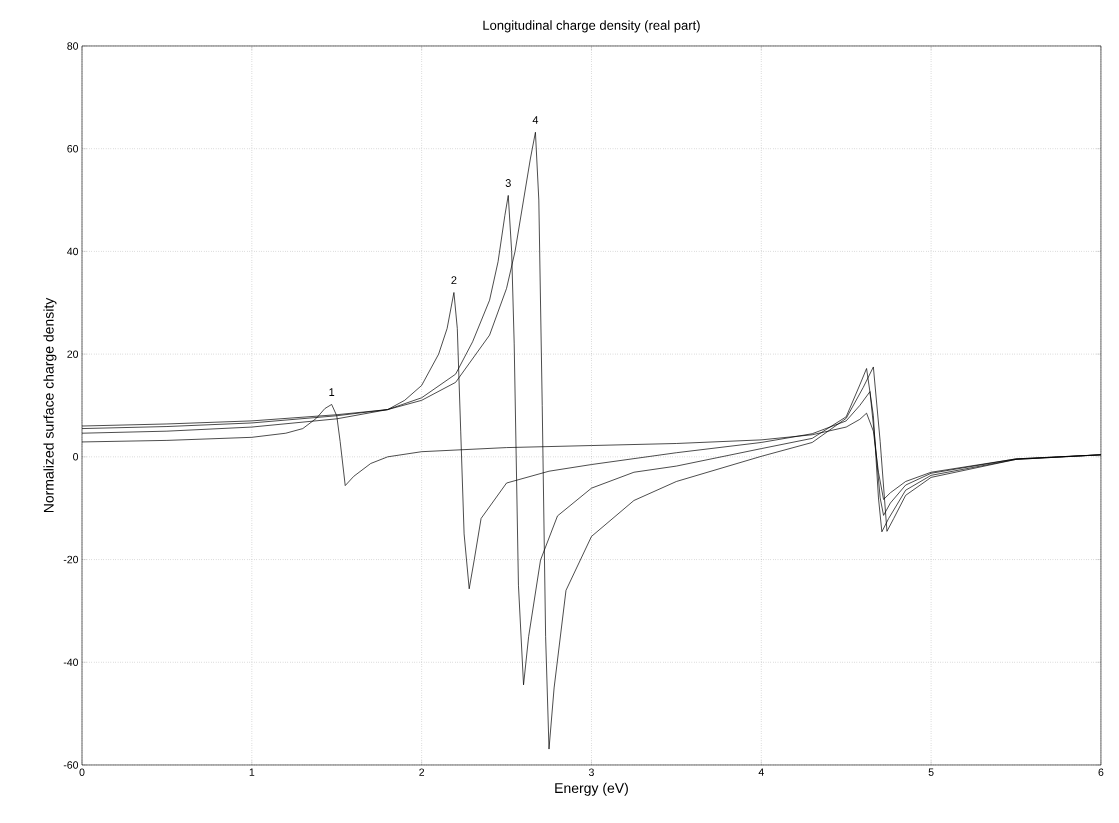  Describe the element at coordinates (71, 559) in the screenshot. I see `y-tick-label: -20` at that location.